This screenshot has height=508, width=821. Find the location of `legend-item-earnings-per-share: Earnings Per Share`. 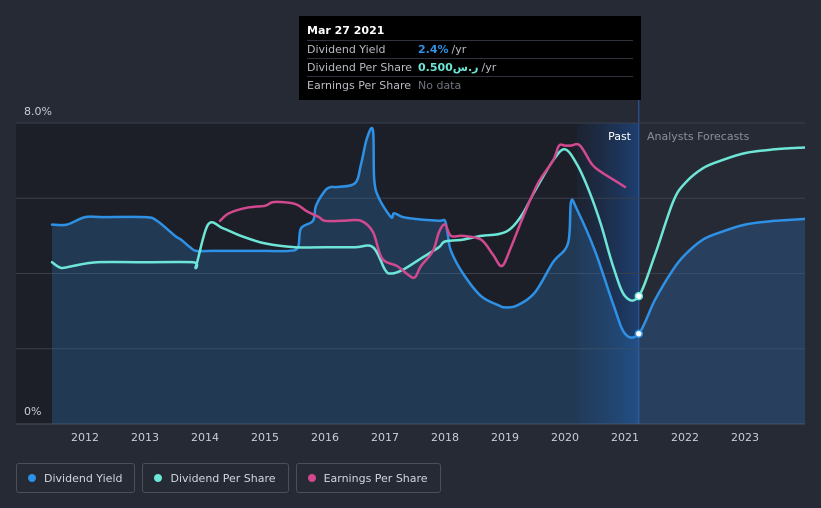

legend-item-earnings-per-share: Earnings Per Share is located at coordinates (368, 478).